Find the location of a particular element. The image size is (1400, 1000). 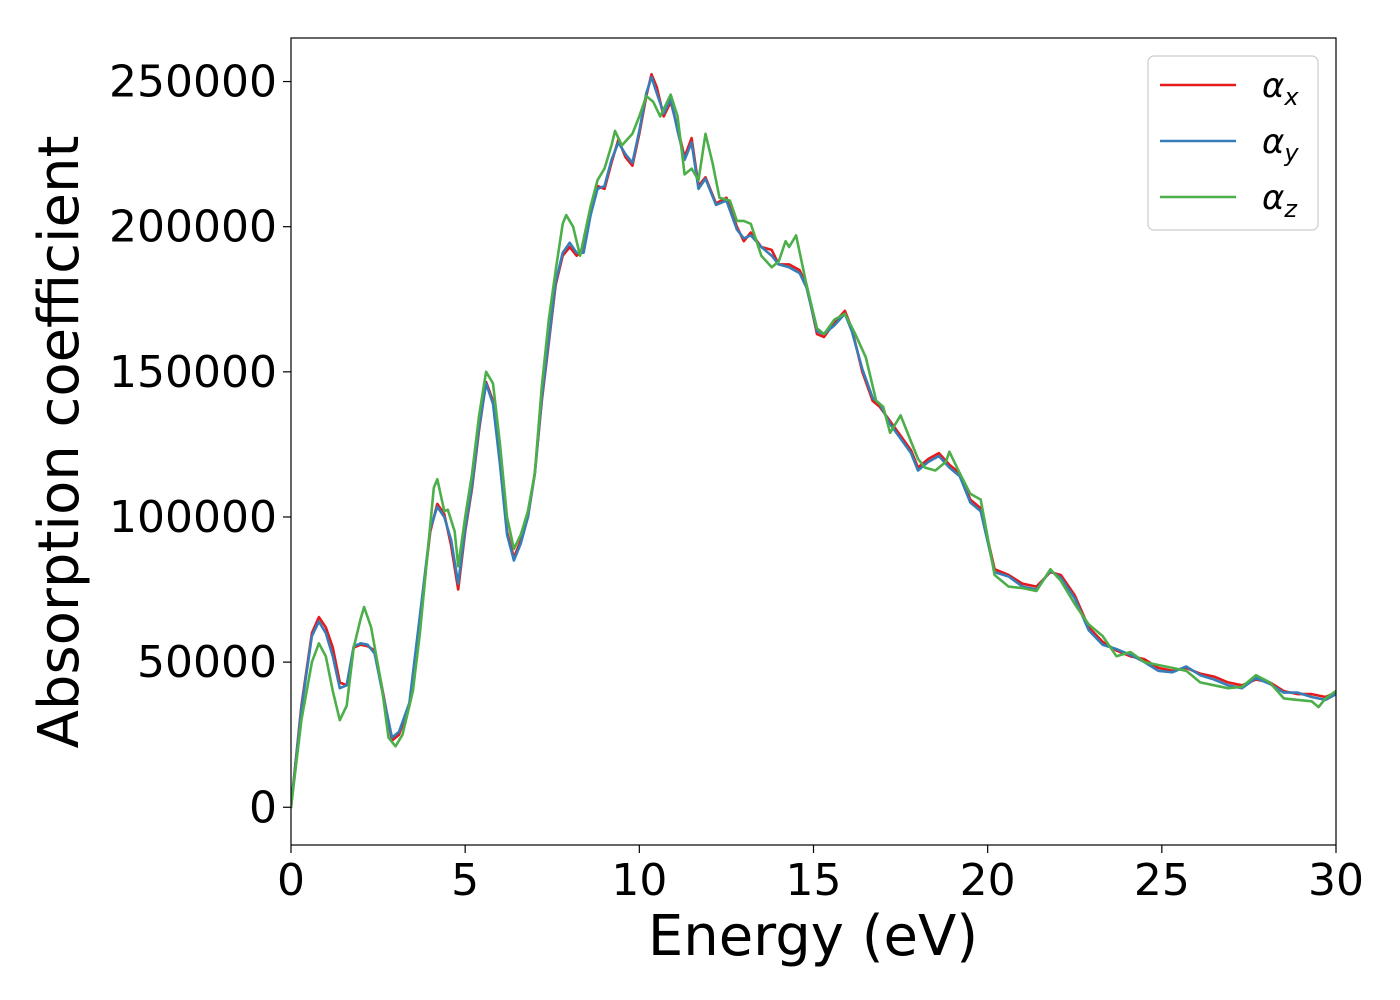

y-tick-label: 100000 is located at coordinates (193, 517).